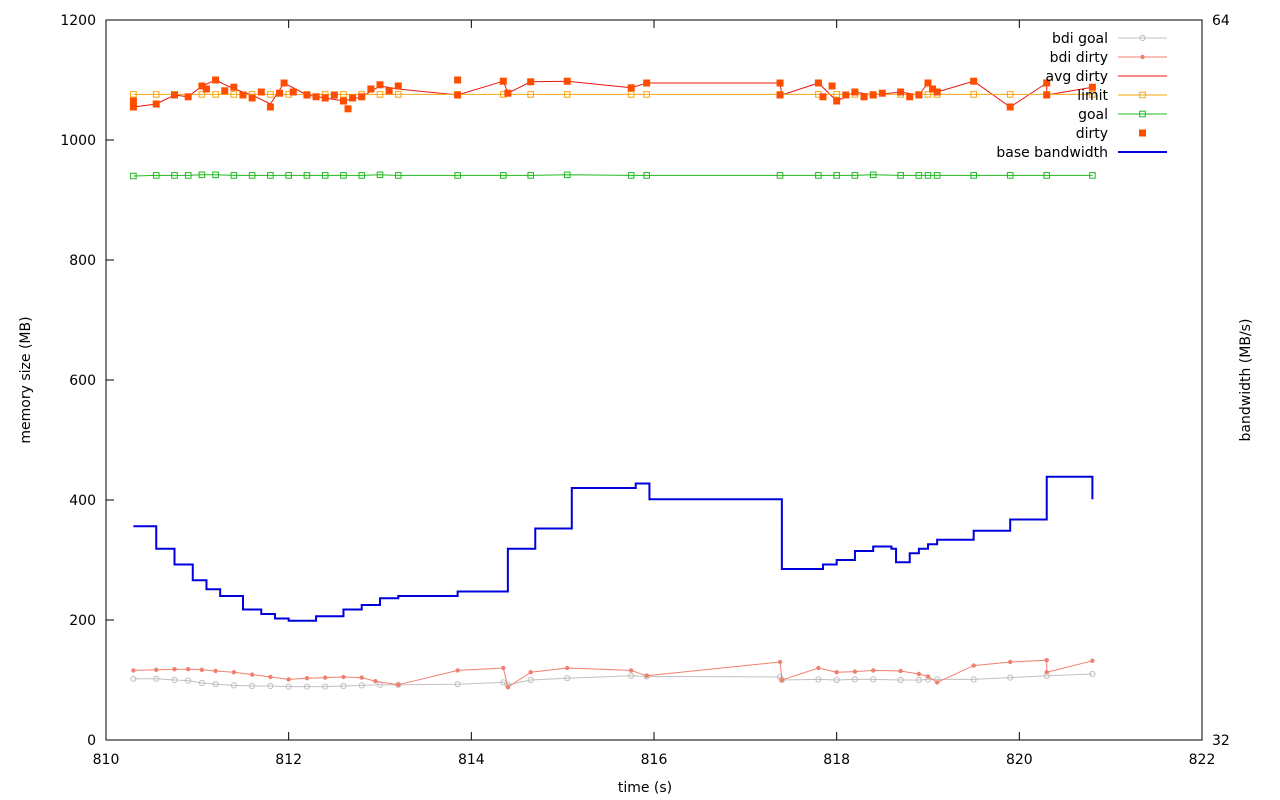 The width and height of the screenshot is (1280, 800). What do you see at coordinates (1122, 115) in the screenshot?
I see `legend-item-goal: goal` at bounding box center [1122, 115].